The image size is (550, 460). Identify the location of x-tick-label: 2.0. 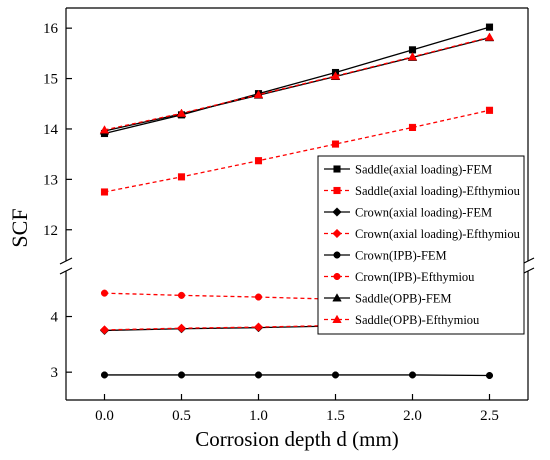
(412, 416).